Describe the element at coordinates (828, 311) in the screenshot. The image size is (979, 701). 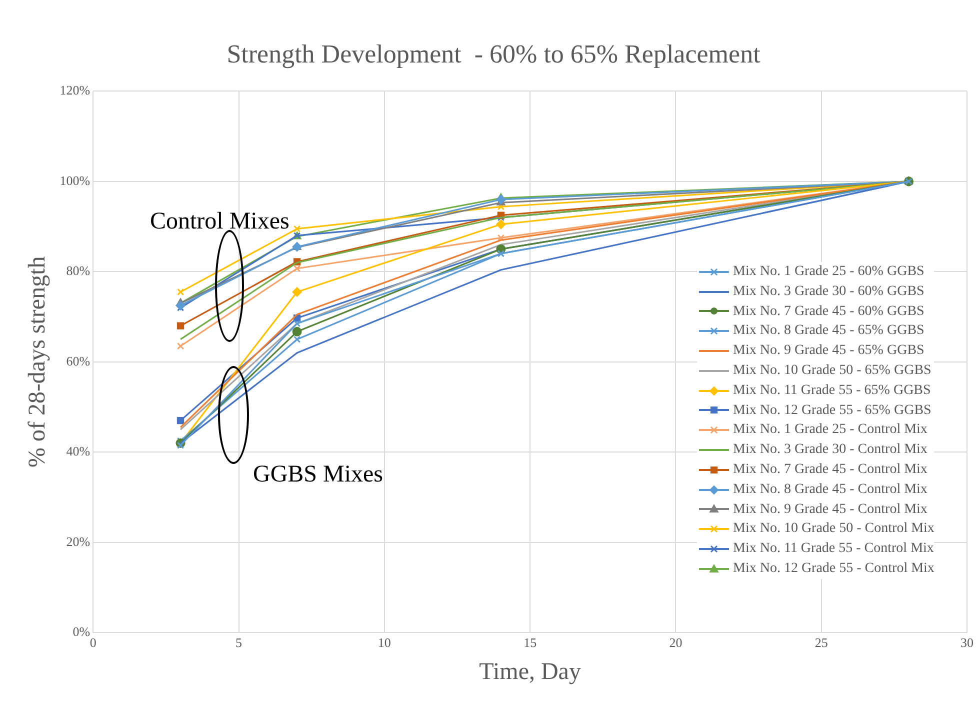
I see `legend-label: Mix No. 7 Grade 45 - 60% GGBS` at that location.